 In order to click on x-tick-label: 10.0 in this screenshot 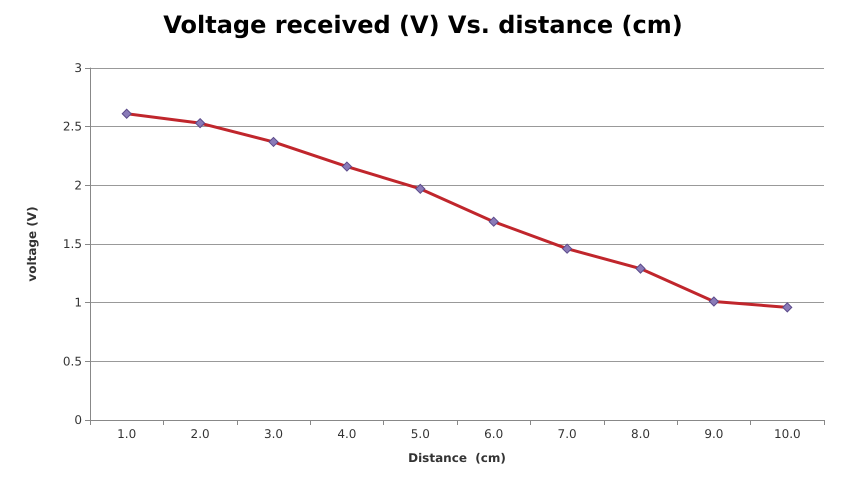, I will do `click(787, 434)`.